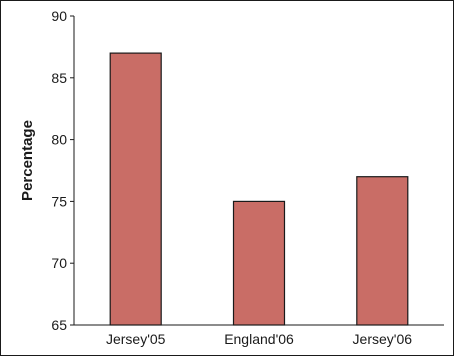 The image size is (454, 356). Describe the element at coordinates (59, 201) in the screenshot. I see `y-tick-label-2: 75` at that location.